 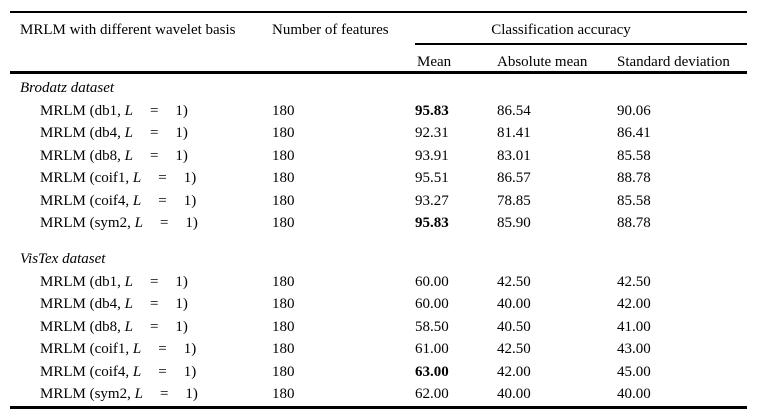 What do you see at coordinates (378, 327) in the screenshot?
I see `table-row: MRLM (db8, L = 1) 180 58.50 40.50 41.00` at bounding box center [378, 327].